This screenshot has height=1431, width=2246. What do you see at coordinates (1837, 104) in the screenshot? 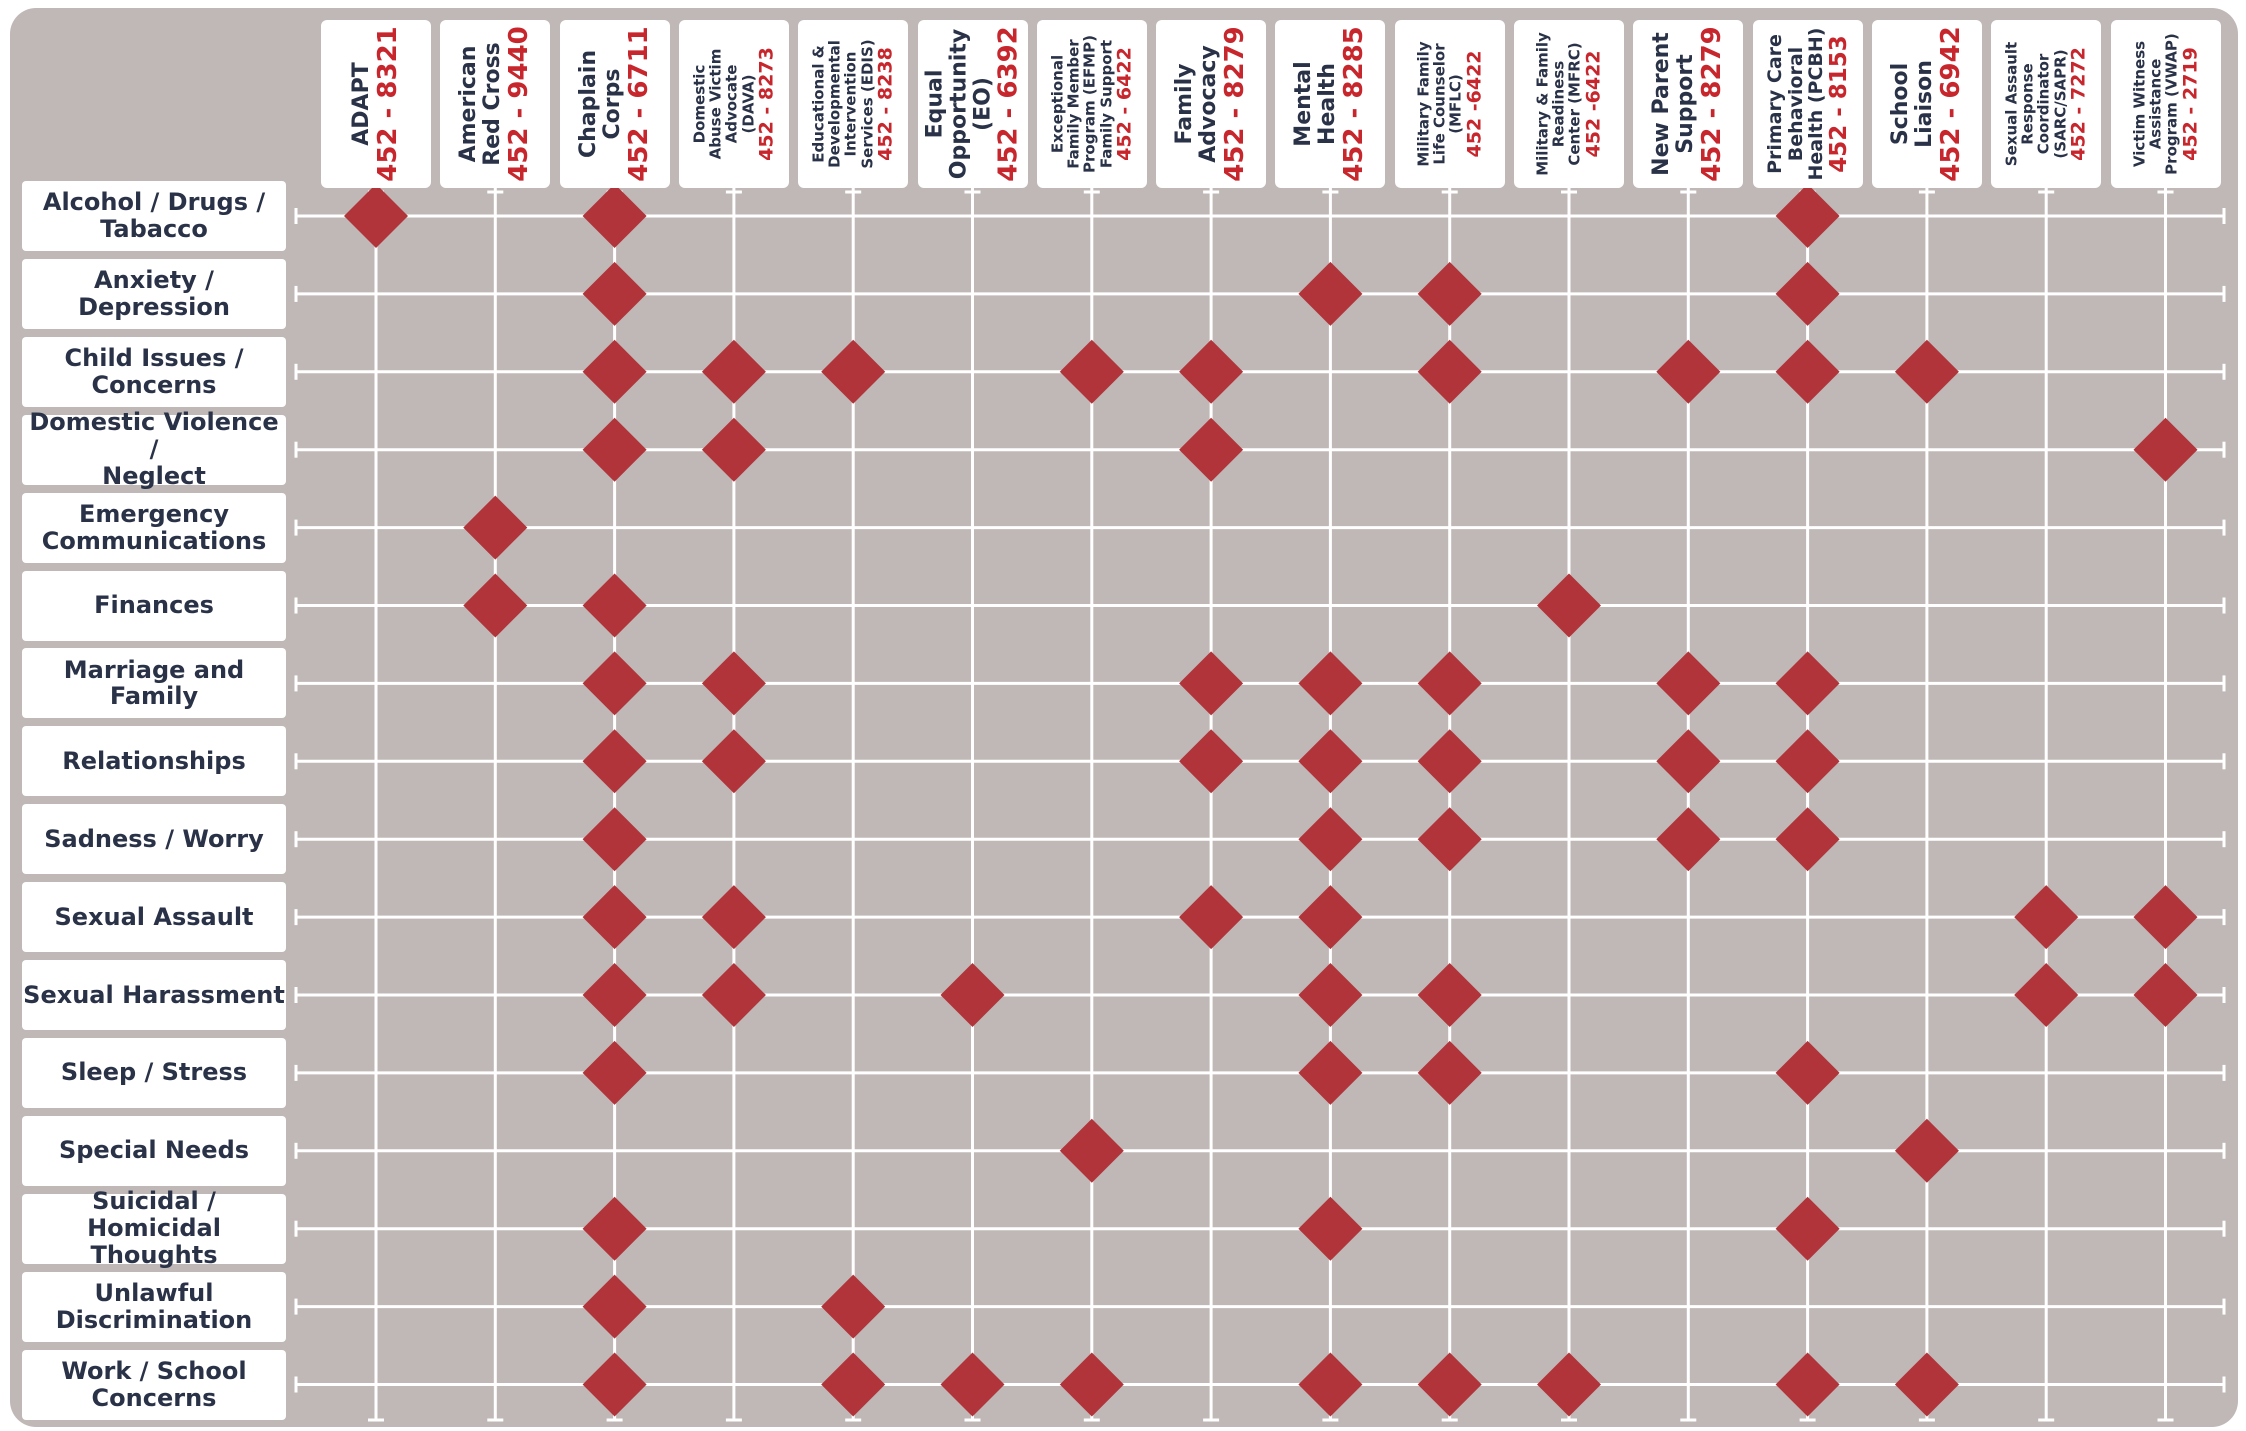
I see `column-phone: 452 - 8153` at bounding box center [1837, 104].